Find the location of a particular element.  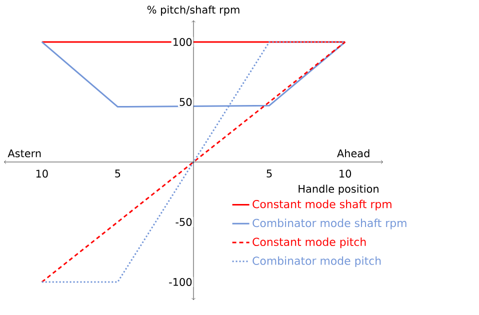

y-tick-label: -50 is located at coordinates (184, 222).